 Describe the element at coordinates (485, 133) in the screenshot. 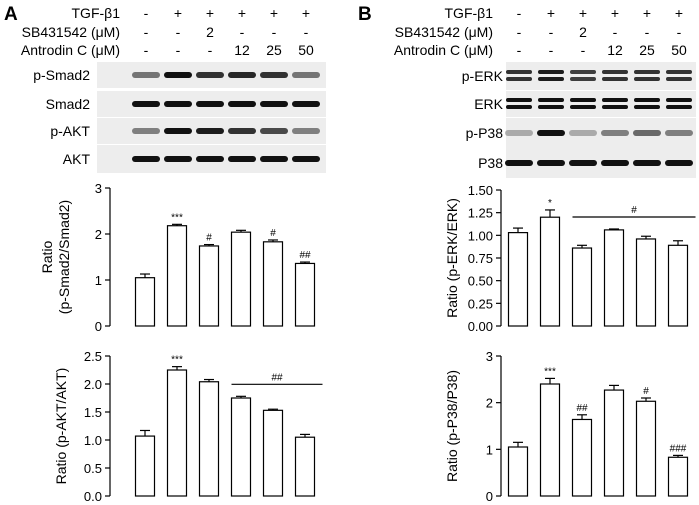

I see `blot-label: p-P38` at that location.